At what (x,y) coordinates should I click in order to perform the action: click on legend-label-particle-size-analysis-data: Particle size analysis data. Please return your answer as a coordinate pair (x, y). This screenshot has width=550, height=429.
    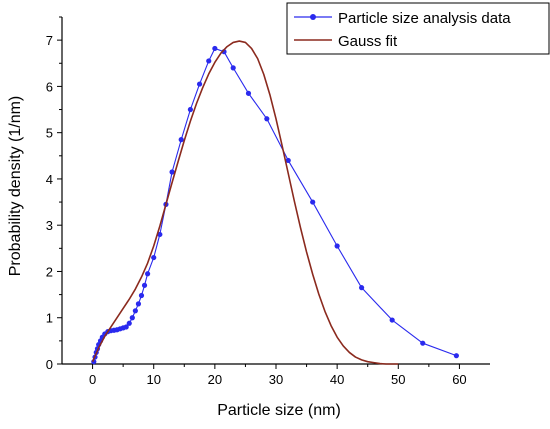
    Looking at the image, I should click on (424, 18).